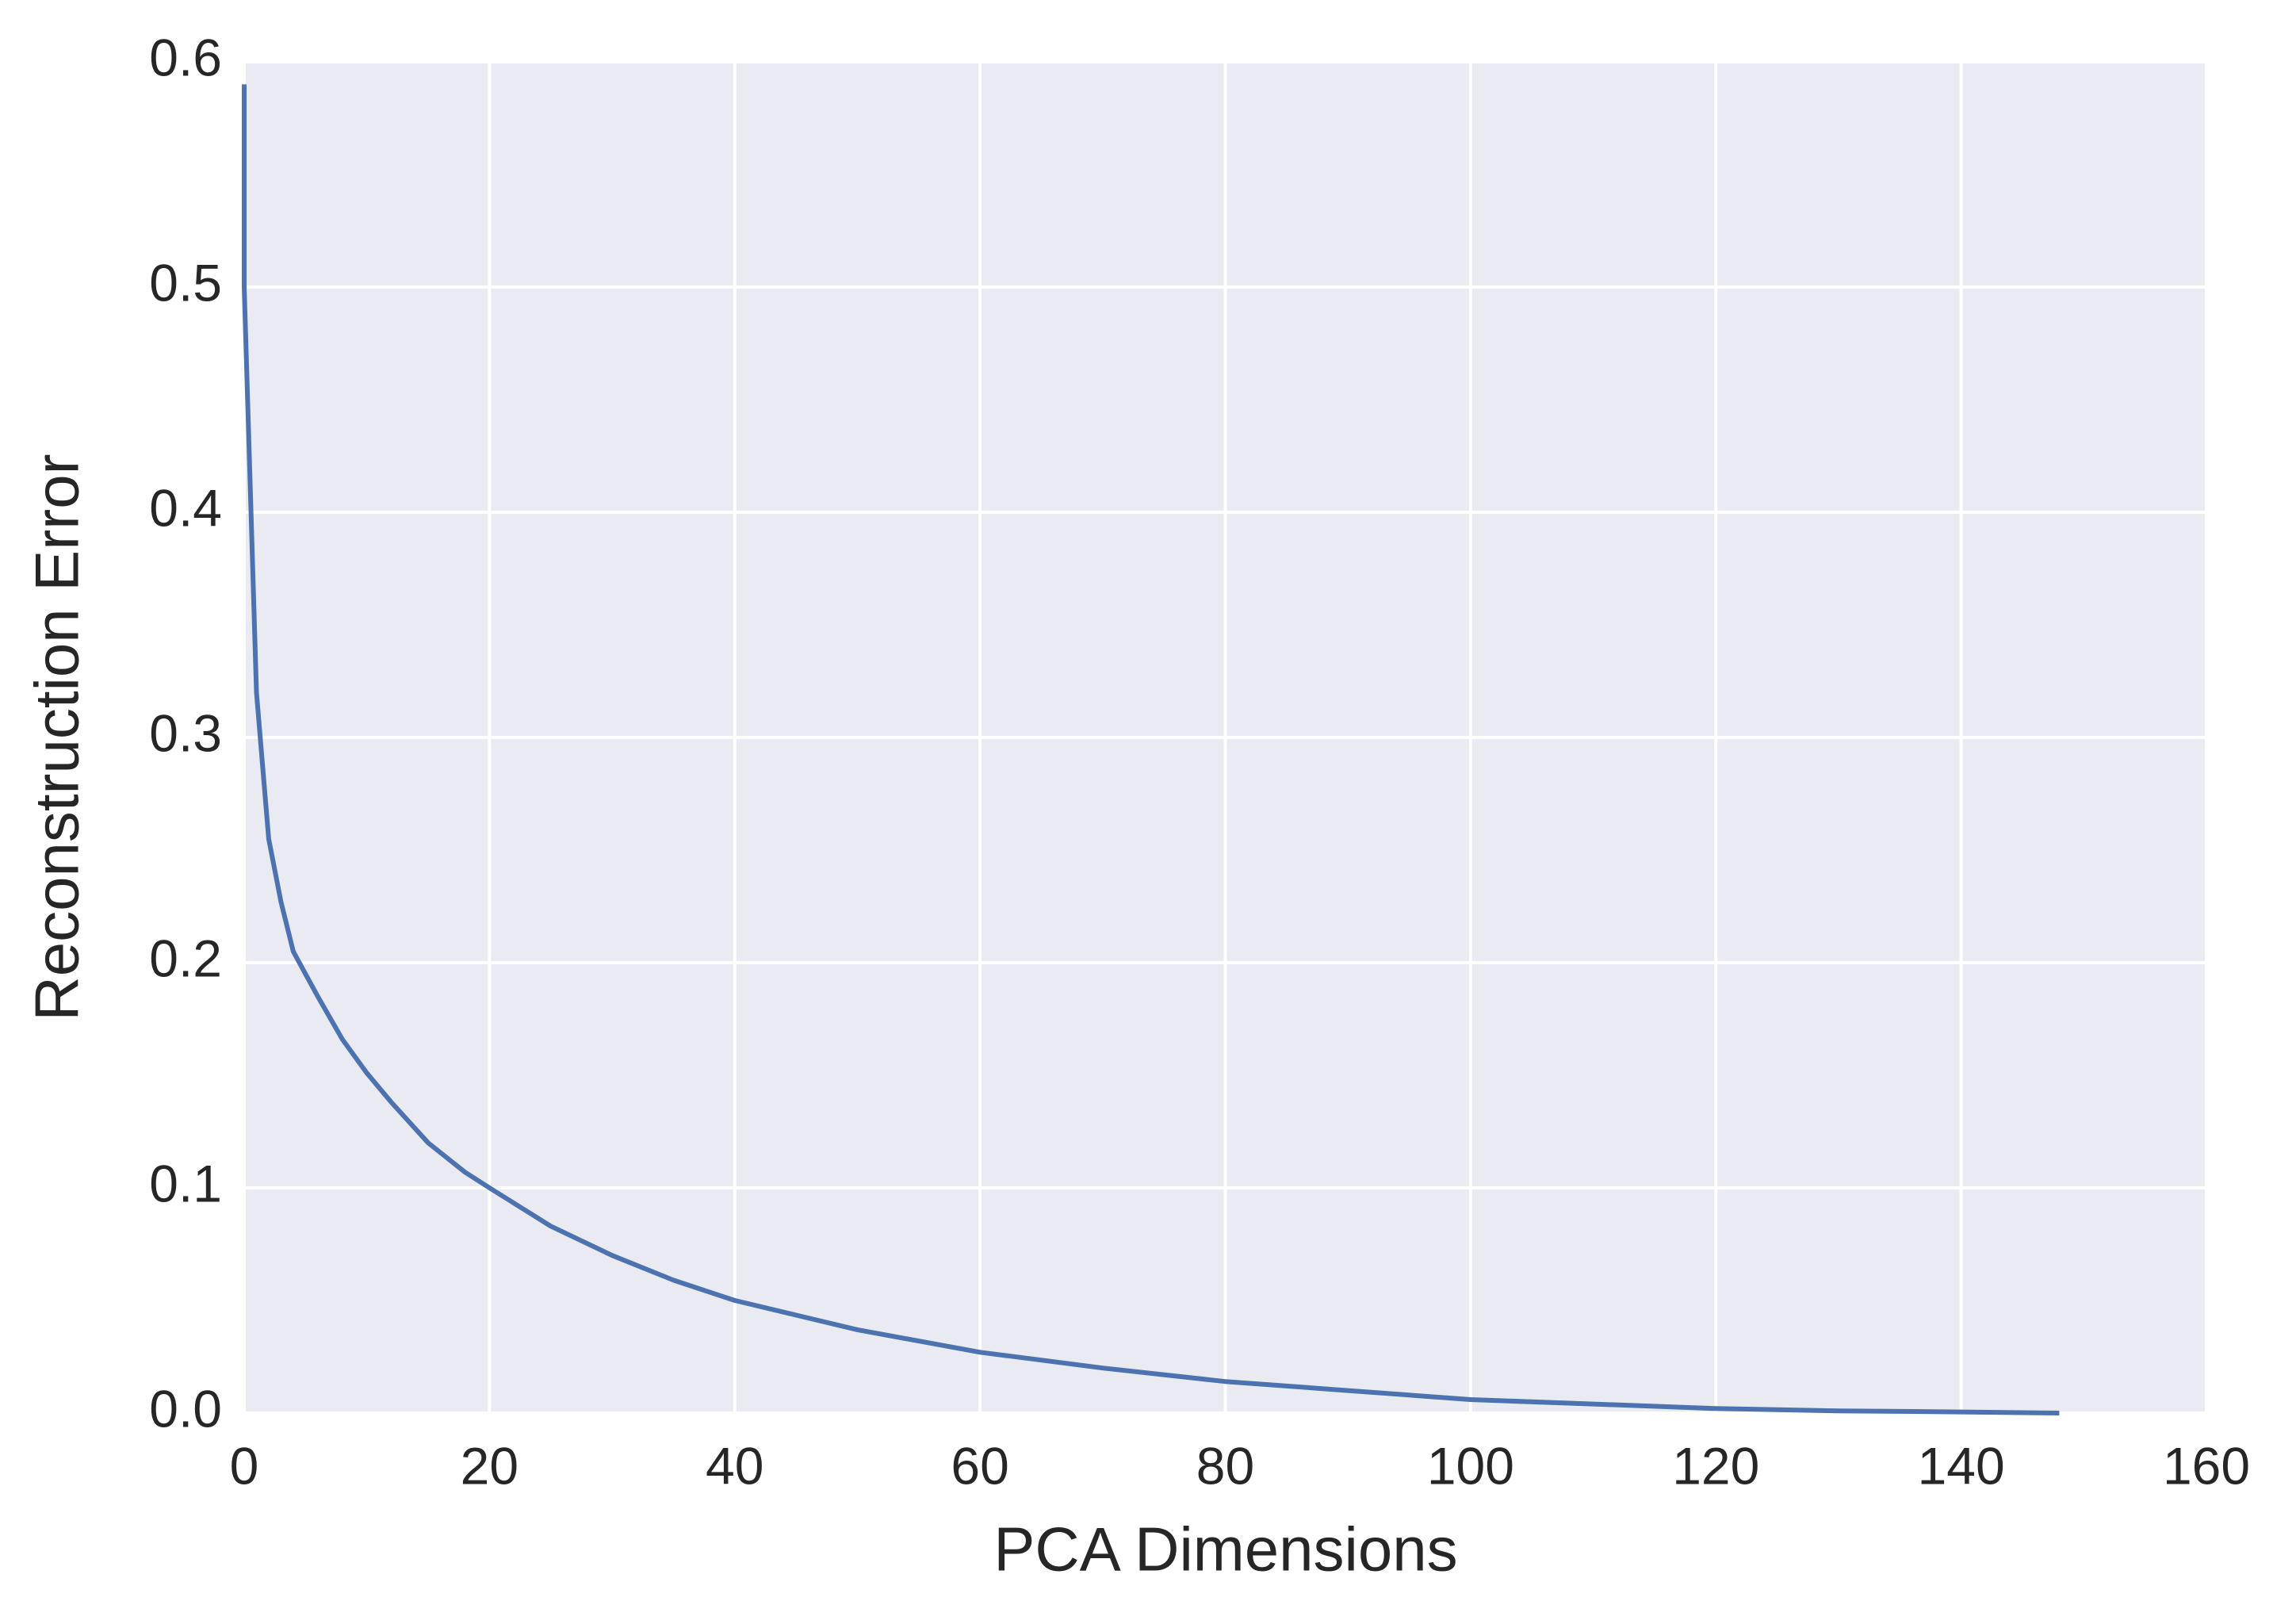 The height and width of the screenshot is (1624, 2296). I want to click on x-tick-label: 0, so click(244, 1465).